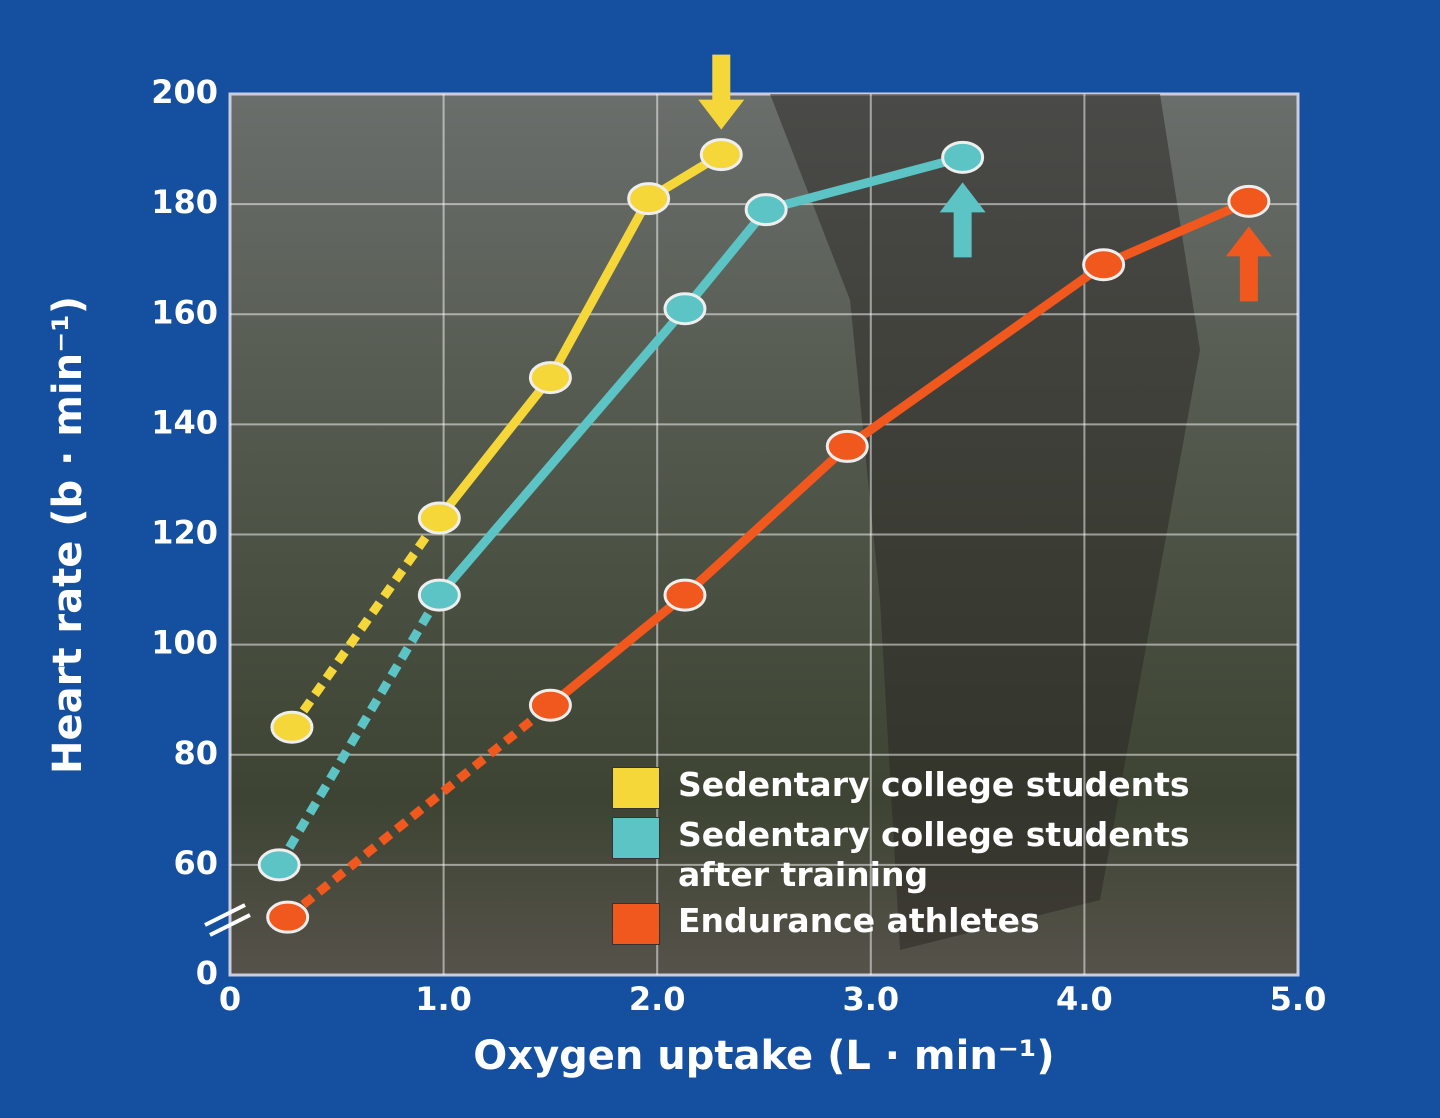 Image resolution: width=1440 pixels, height=1118 pixels. I want to click on x-tick-label: 0, so click(230, 999).